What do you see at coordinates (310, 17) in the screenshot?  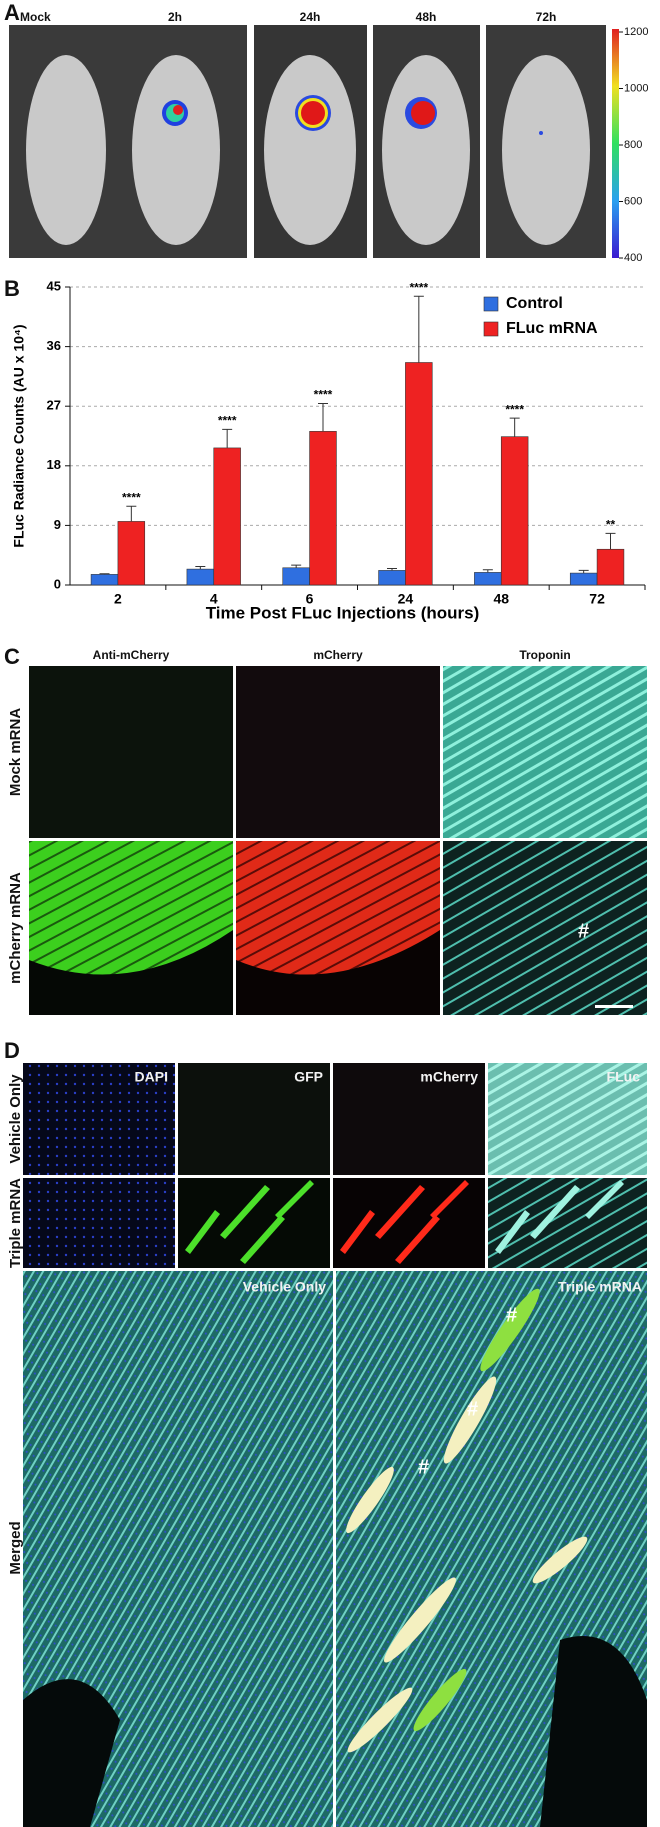 I see `time-label: 24h` at bounding box center [310, 17].